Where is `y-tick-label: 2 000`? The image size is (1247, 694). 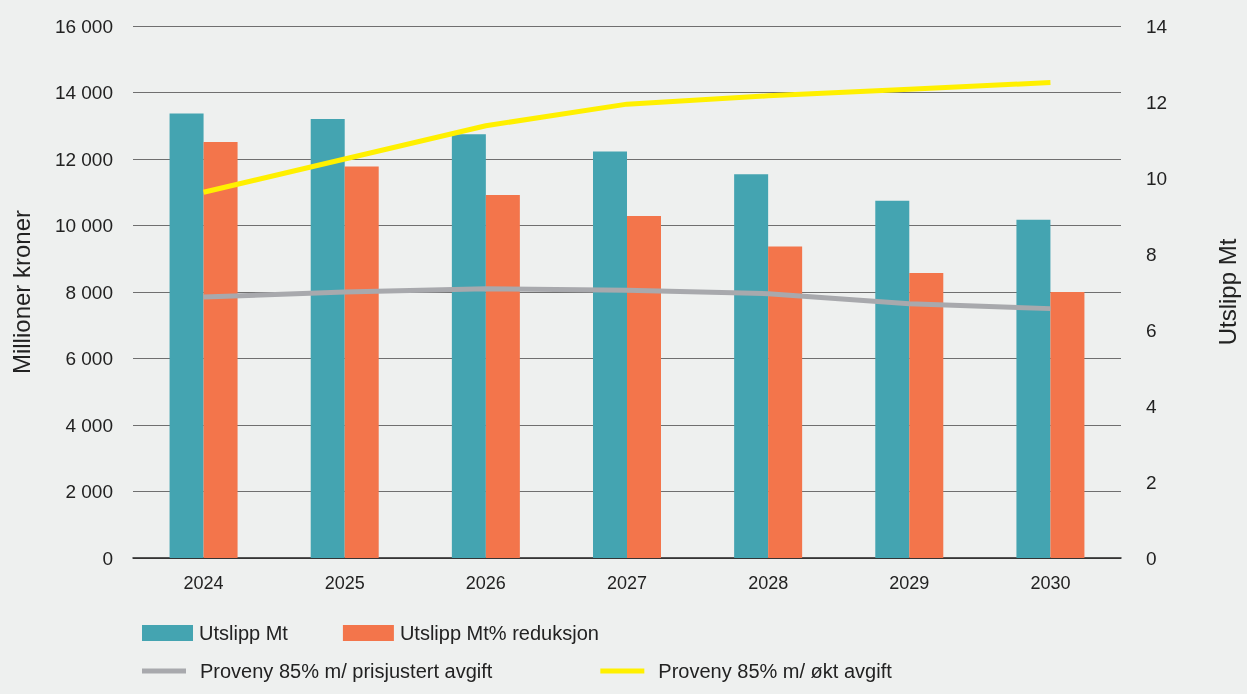 y-tick-label: 2 000 is located at coordinates (89, 491).